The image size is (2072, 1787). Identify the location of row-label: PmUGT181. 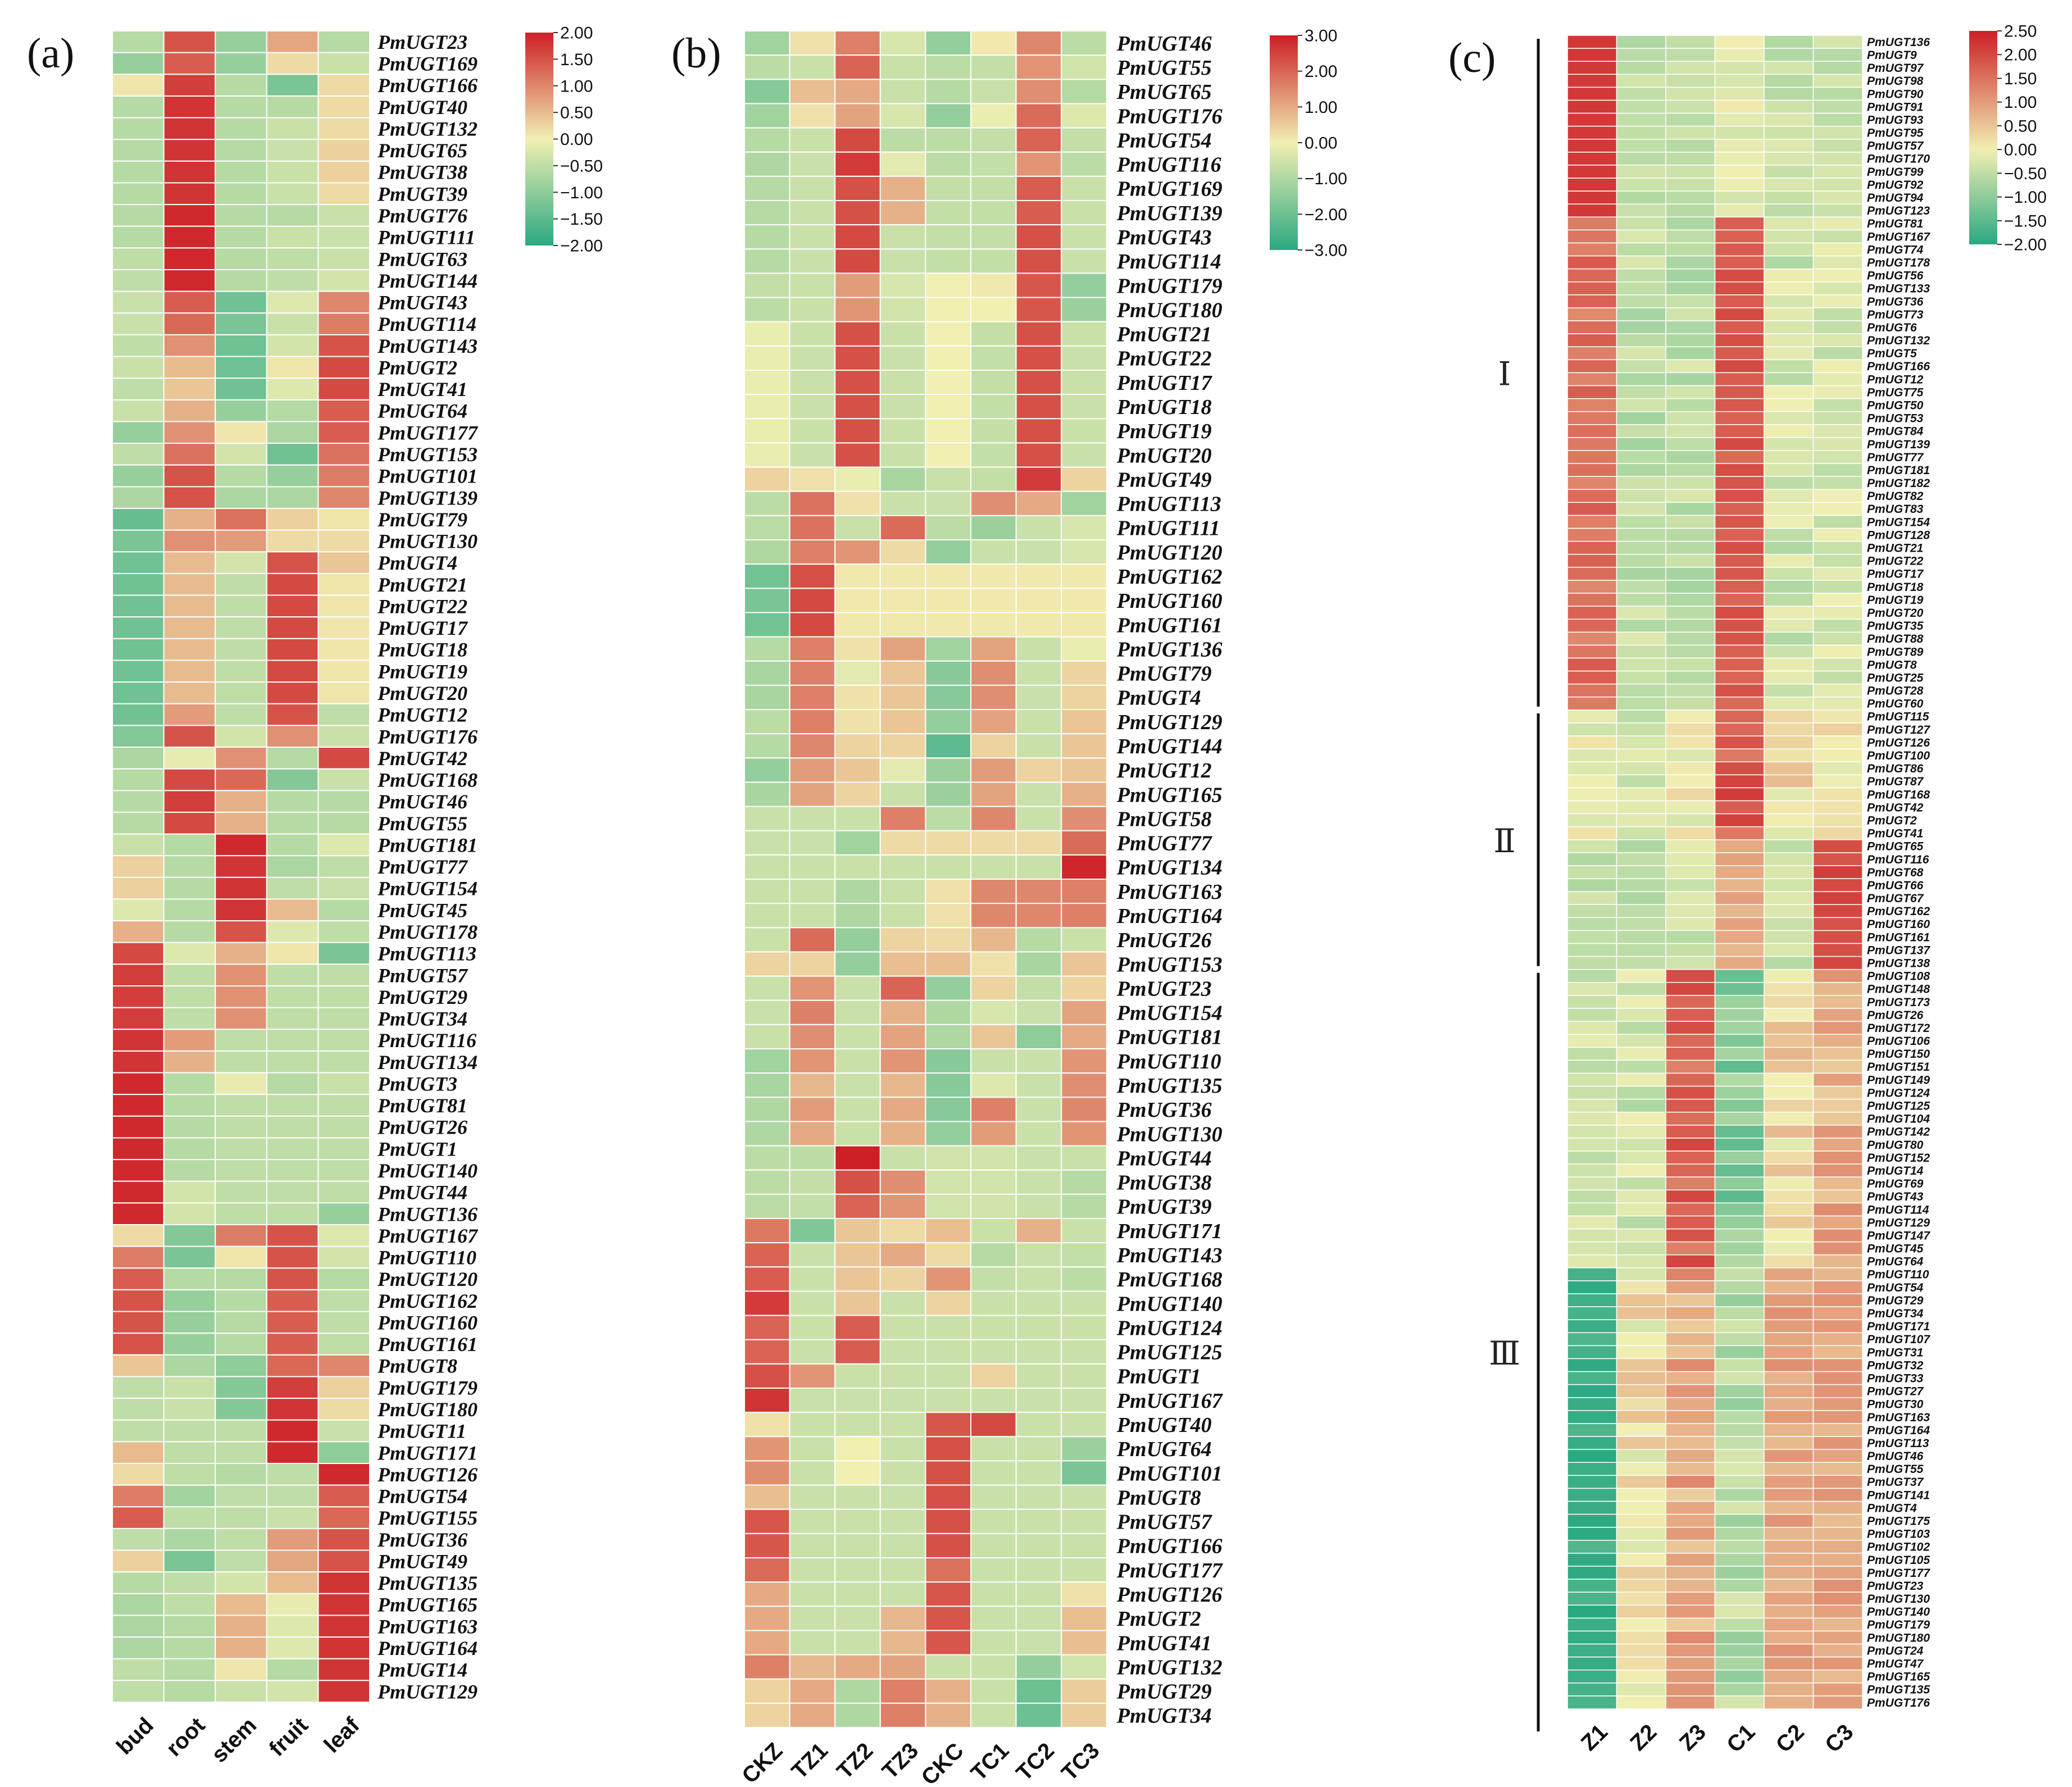
(1898, 470).